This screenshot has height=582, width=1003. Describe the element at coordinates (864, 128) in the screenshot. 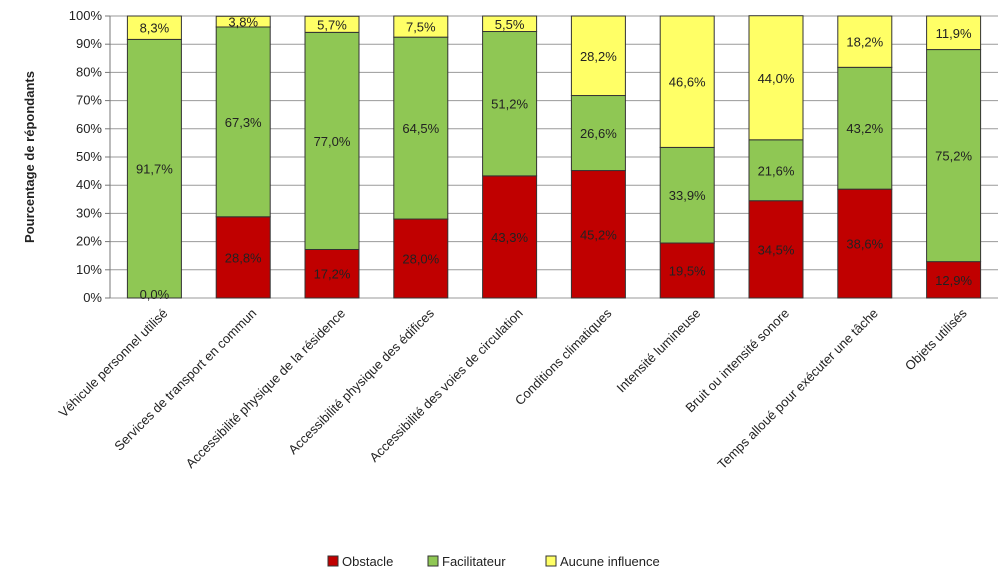

I see `data-label: 43,2%` at that location.